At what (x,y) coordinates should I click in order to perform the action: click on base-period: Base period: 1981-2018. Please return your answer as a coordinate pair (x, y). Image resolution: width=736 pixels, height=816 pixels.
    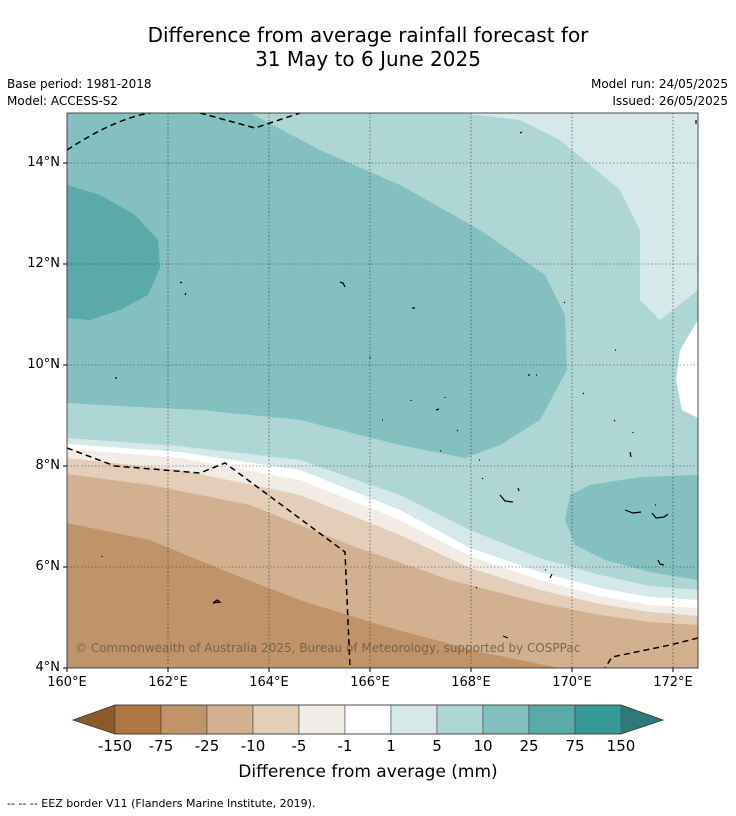
    Looking at the image, I should click on (79, 84).